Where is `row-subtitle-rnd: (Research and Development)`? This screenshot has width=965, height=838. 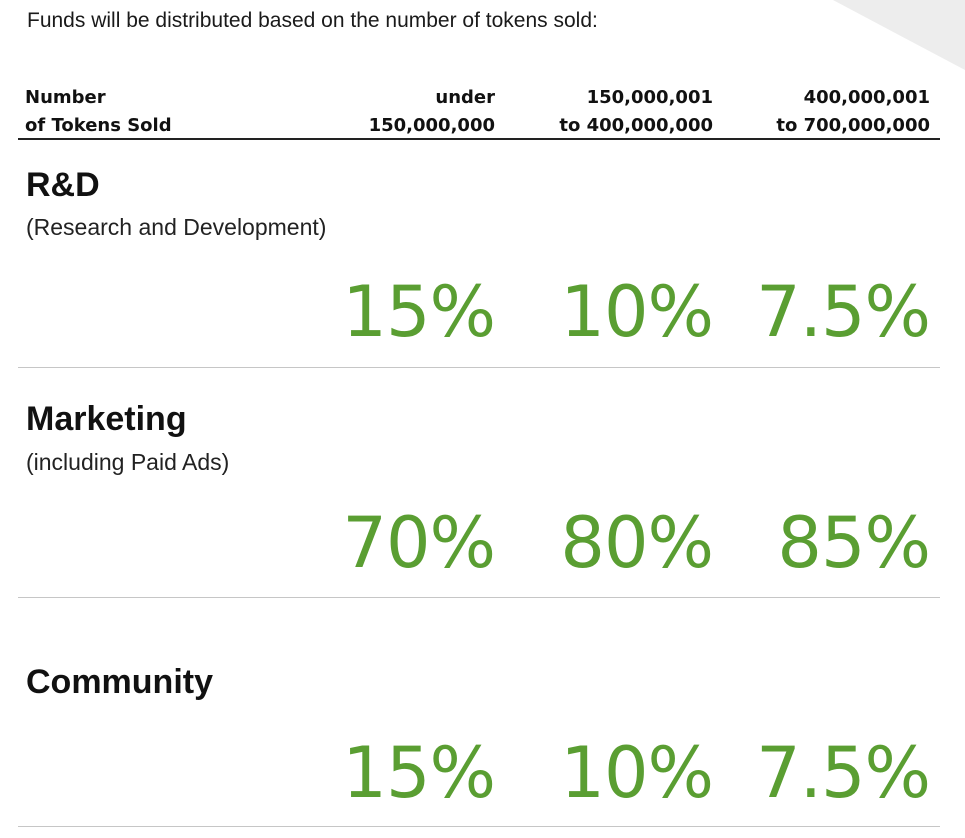
row-subtitle-rnd: (Research and Development) is located at coordinates (176, 227).